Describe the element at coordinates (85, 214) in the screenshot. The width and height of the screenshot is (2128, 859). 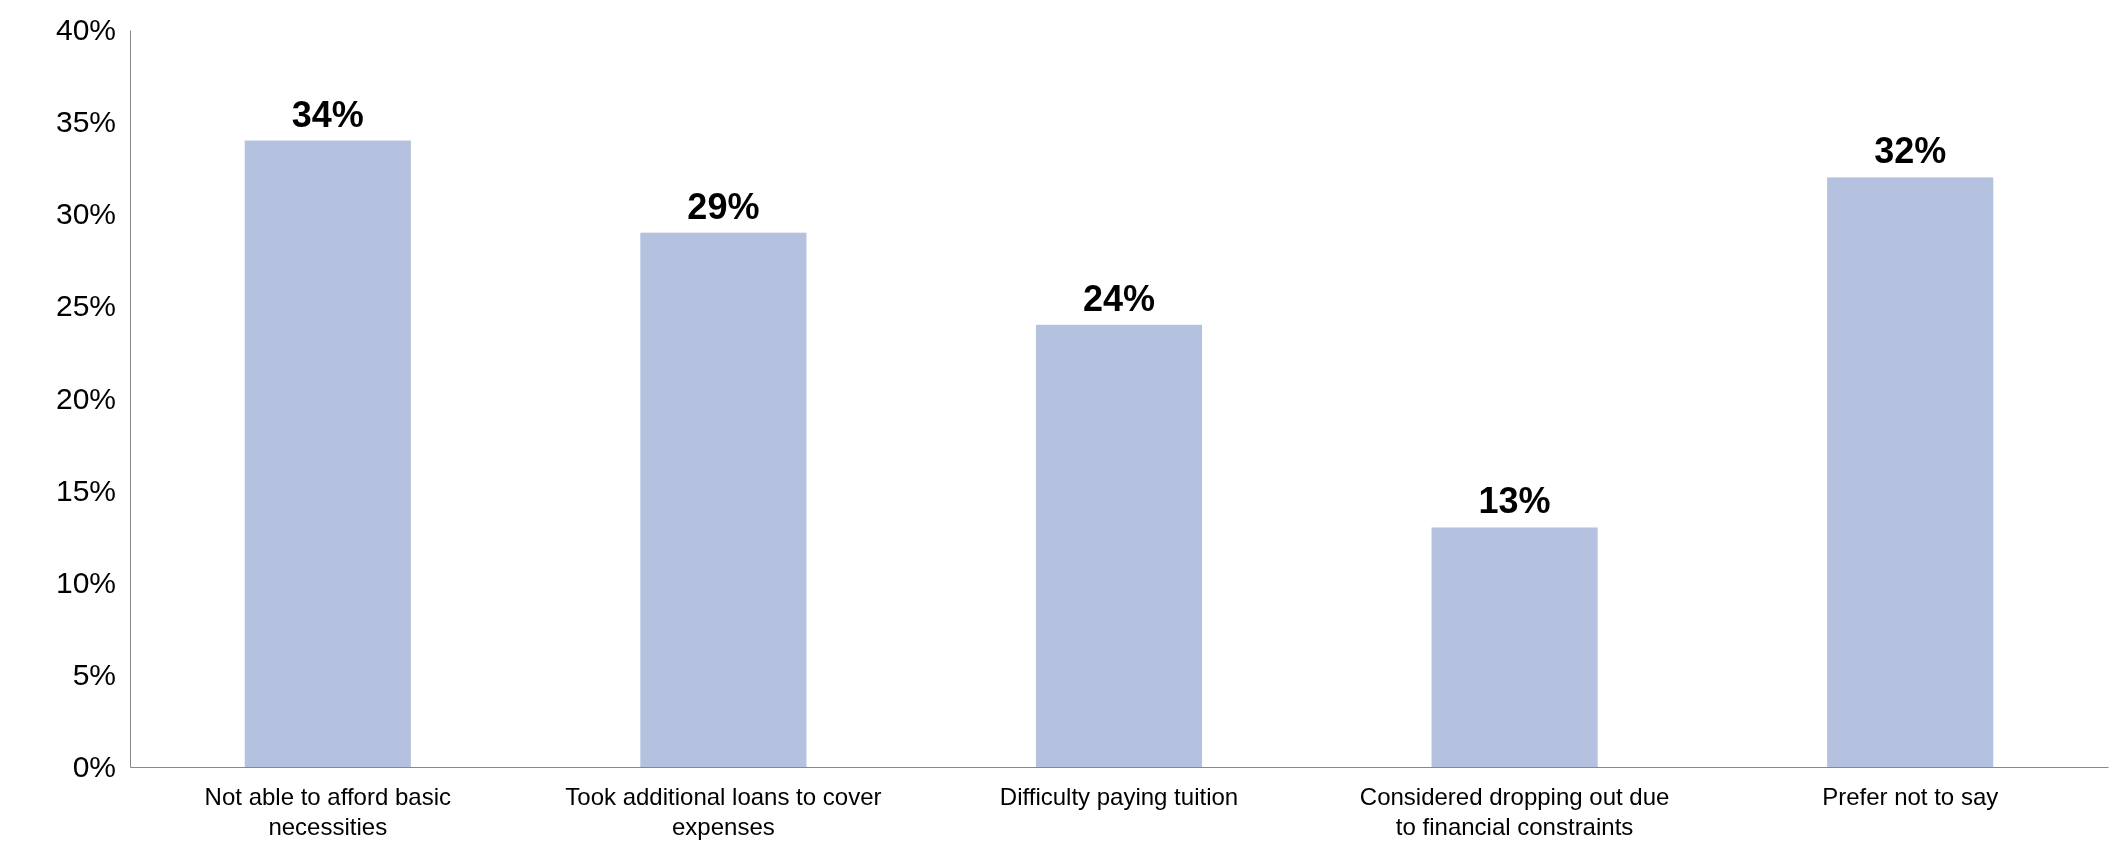
I see `y-tick-label: 30%` at that location.